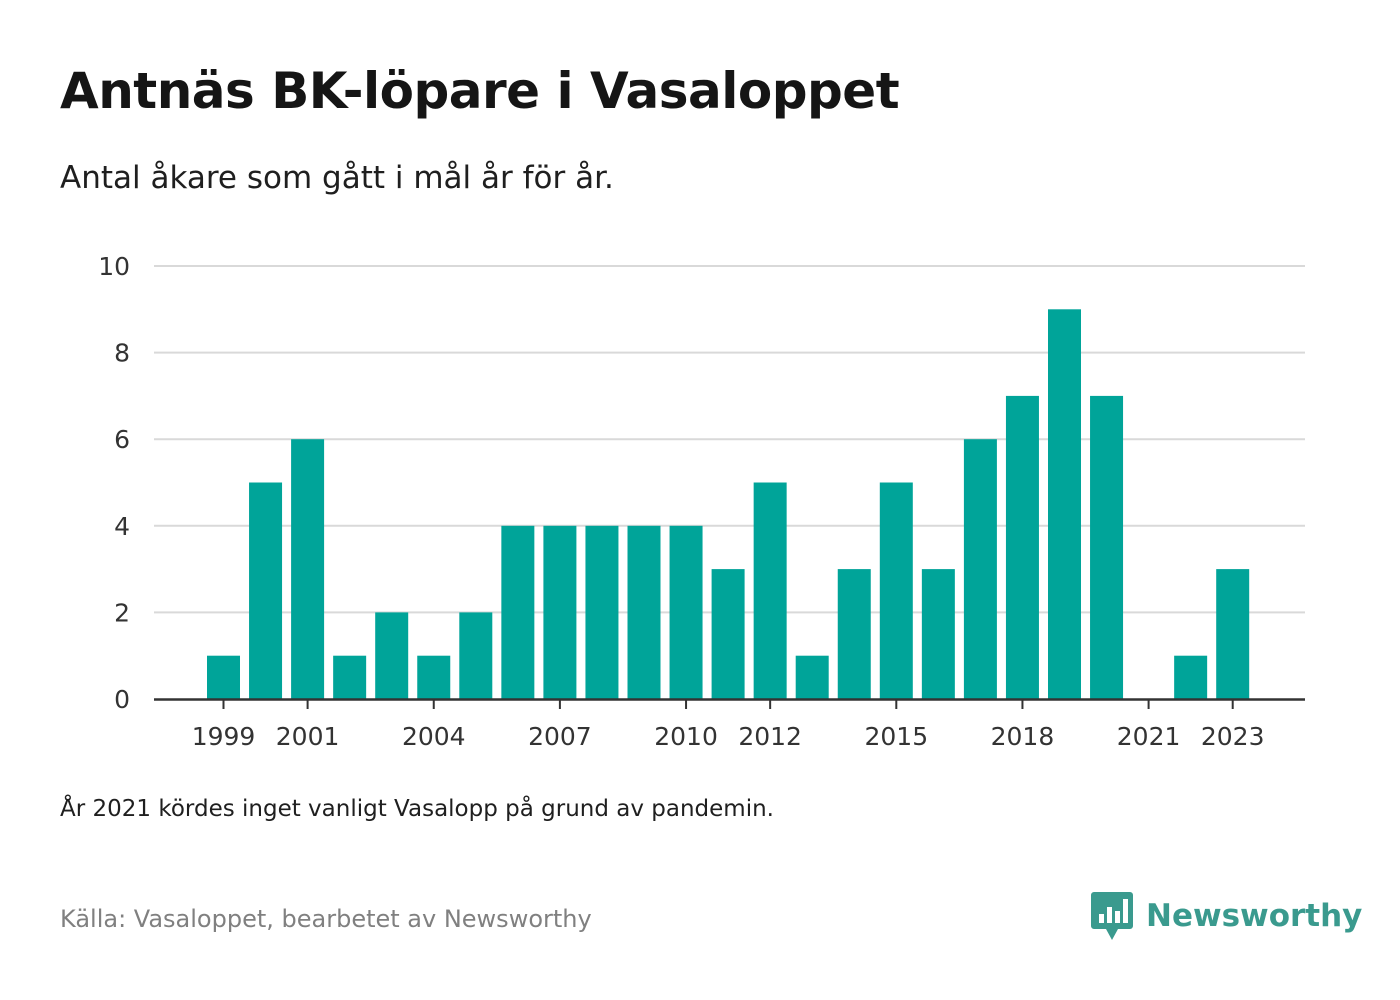 The width and height of the screenshot is (1400, 1000). What do you see at coordinates (308, 569) in the screenshot?
I see `bar-2001` at bounding box center [308, 569].